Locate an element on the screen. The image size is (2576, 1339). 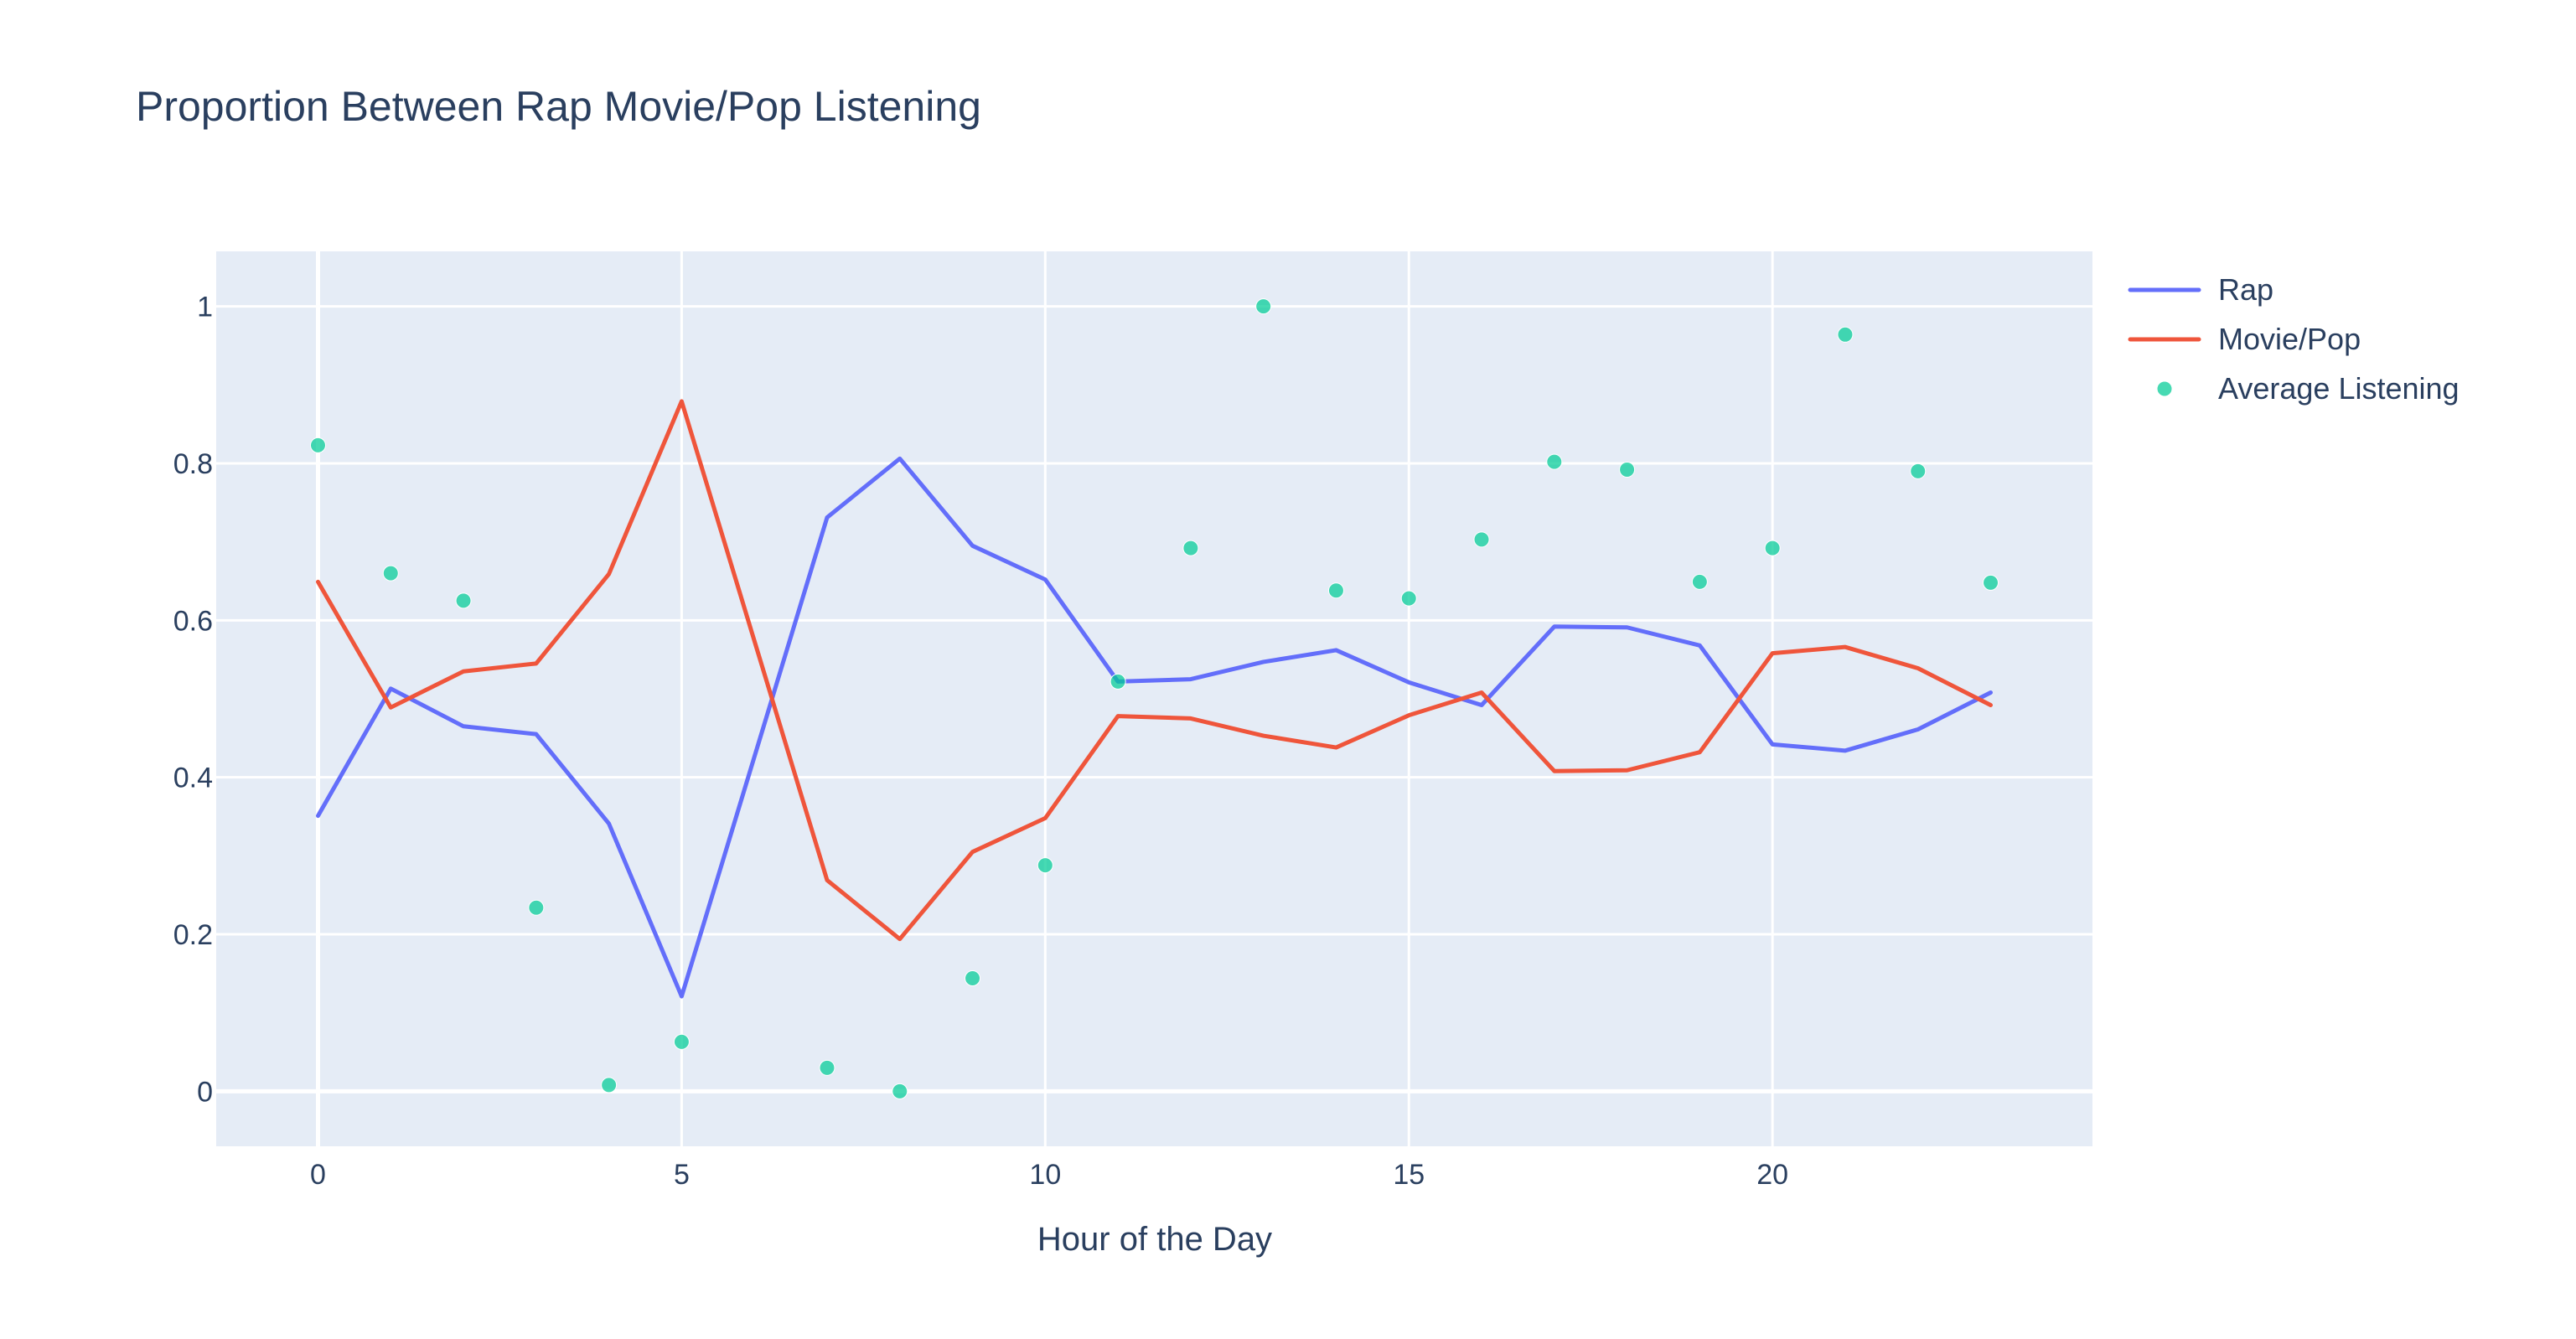
y-tick-label: 0.8 is located at coordinates (193, 464).